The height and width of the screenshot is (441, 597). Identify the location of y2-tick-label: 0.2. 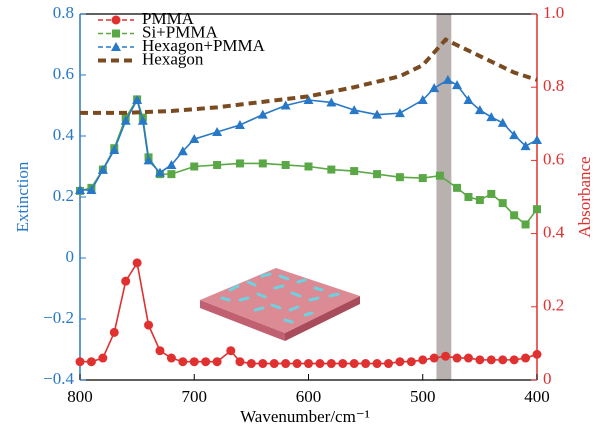
(553, 305).